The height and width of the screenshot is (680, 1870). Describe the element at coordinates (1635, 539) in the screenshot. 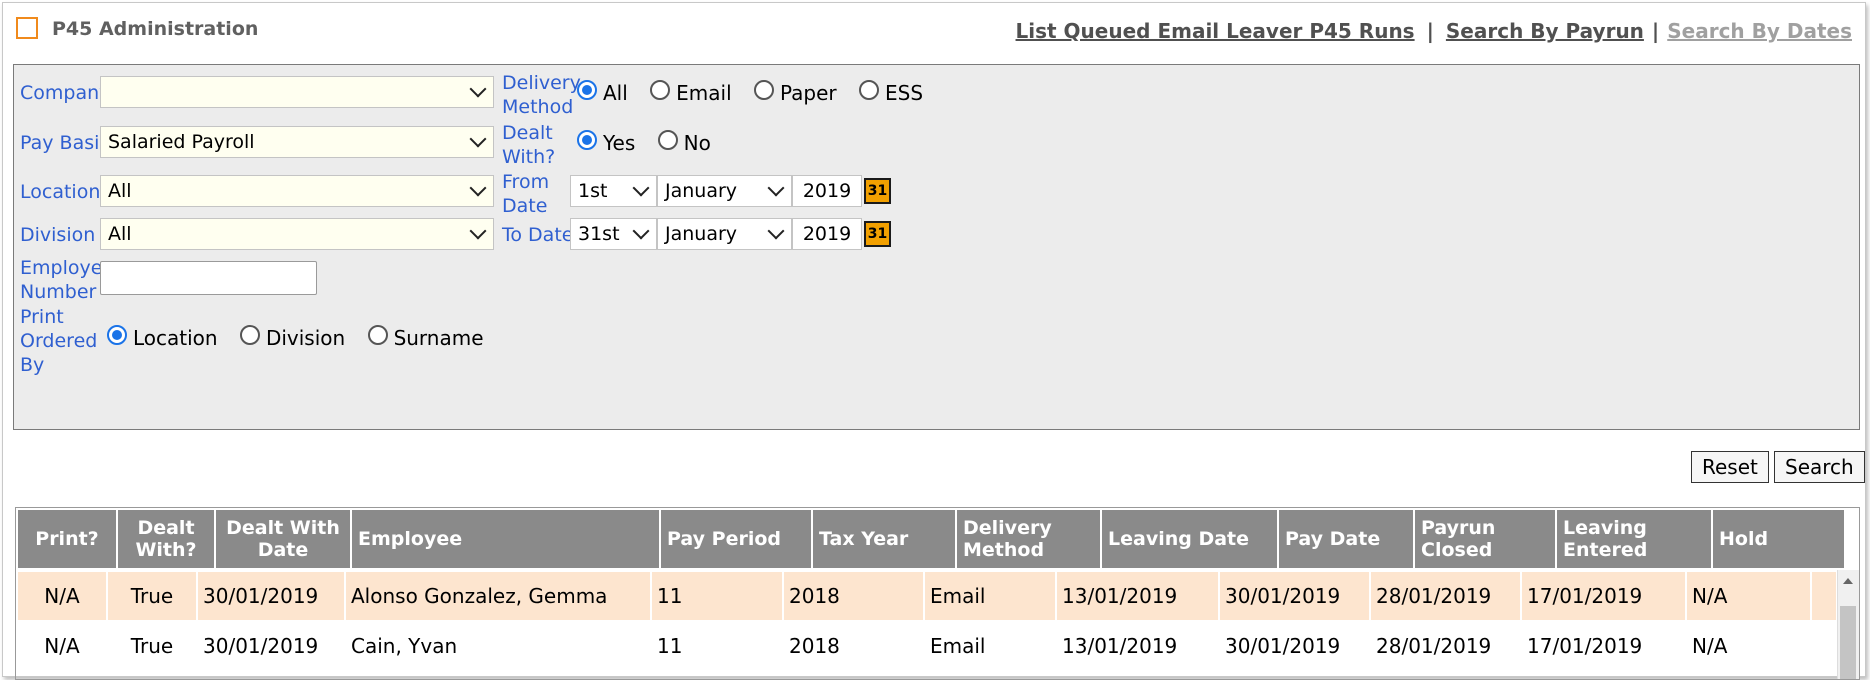

I see `col-header-leaving-entered: Leaving Entered` at that location.